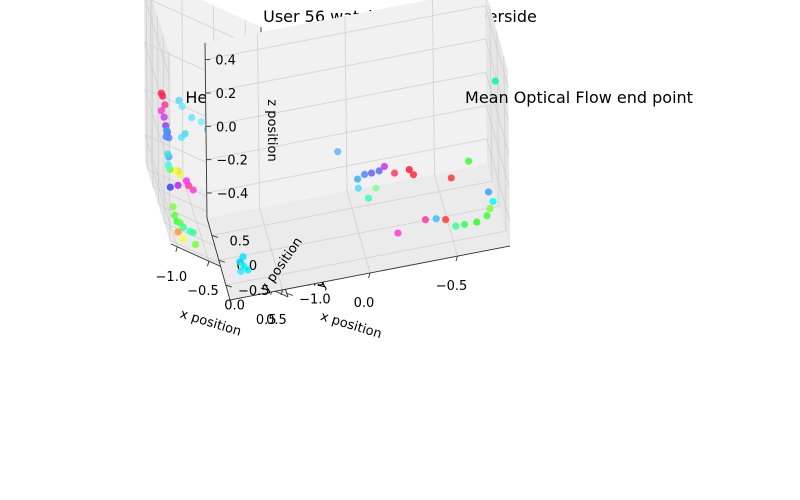  I want to click on head-x-tick-label: −1.0, so click(172, 277).